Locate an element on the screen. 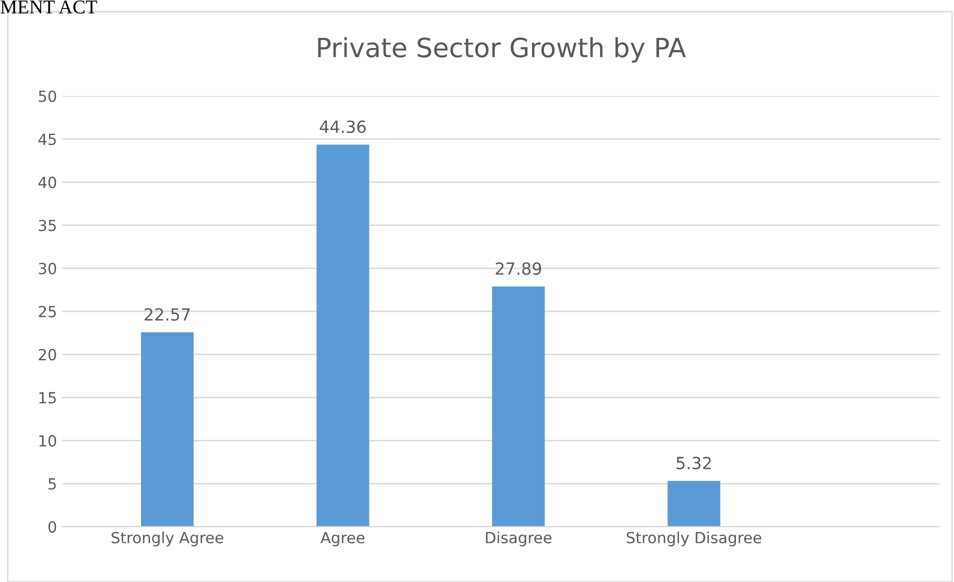  y-tick-label: 35 is located at coordinates (47, 226).